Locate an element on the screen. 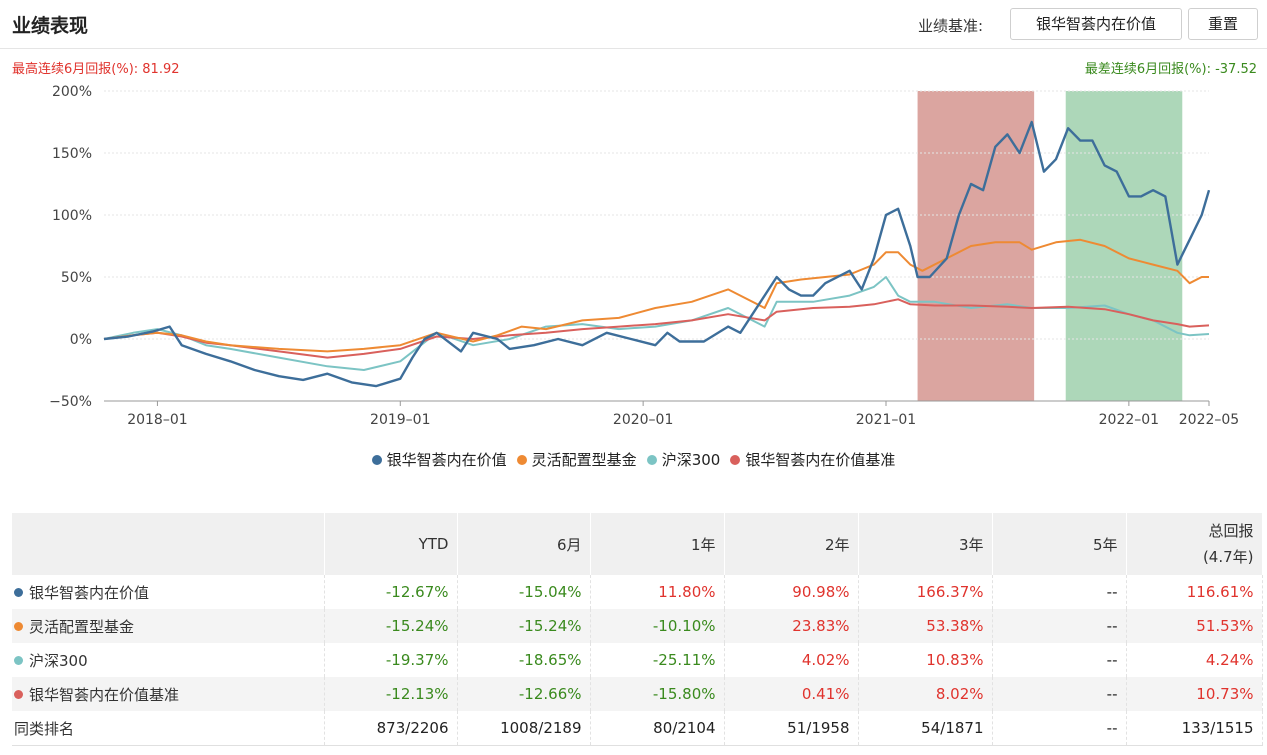  row-name: 同类排名 is located at coordinates (168, 728).